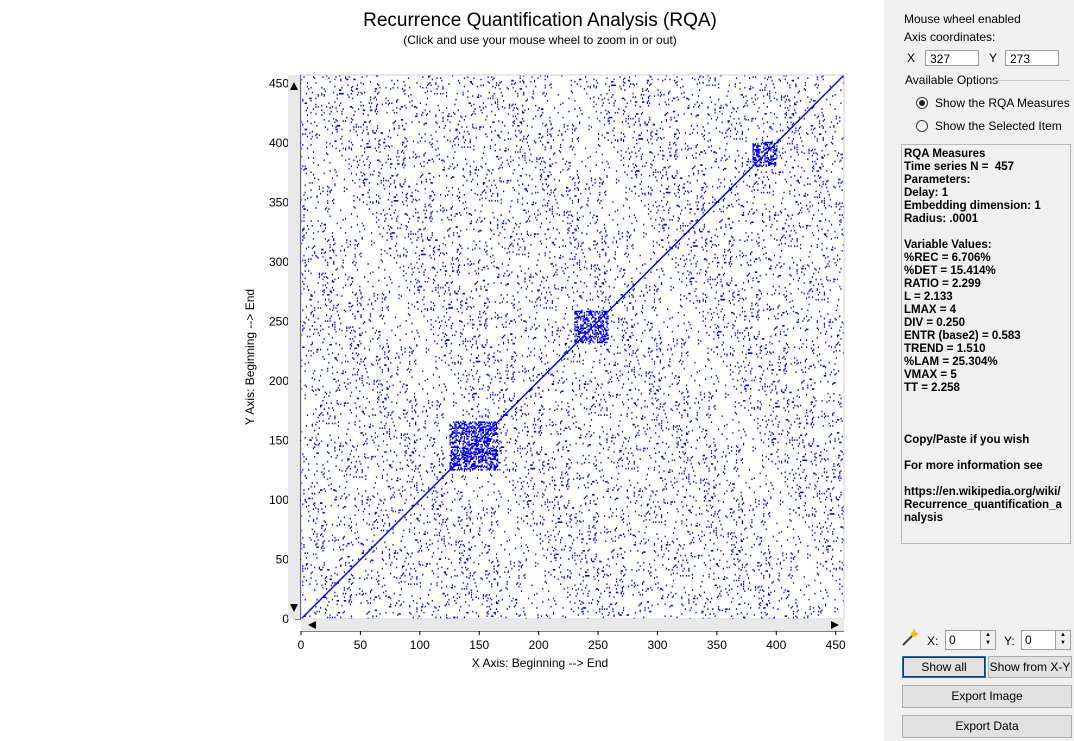 The image size is (1074, 741). I want to click on scroll-down-icon, so click(294, 608).